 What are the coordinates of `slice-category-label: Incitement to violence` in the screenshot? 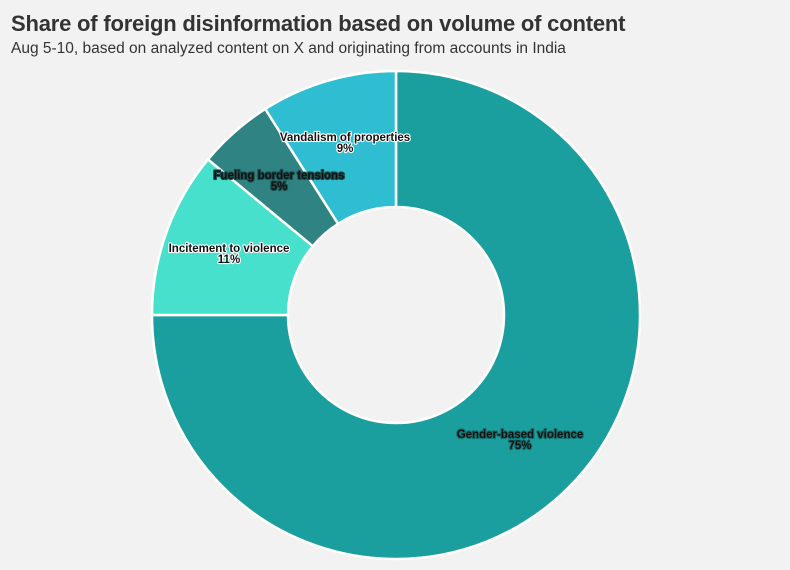 It's located at (229, 249).